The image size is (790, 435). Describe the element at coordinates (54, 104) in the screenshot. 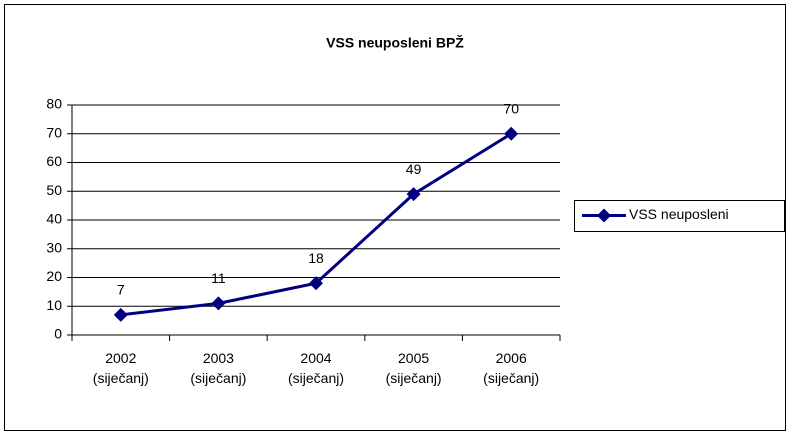

I see `y-tick-label: 80` at that location.